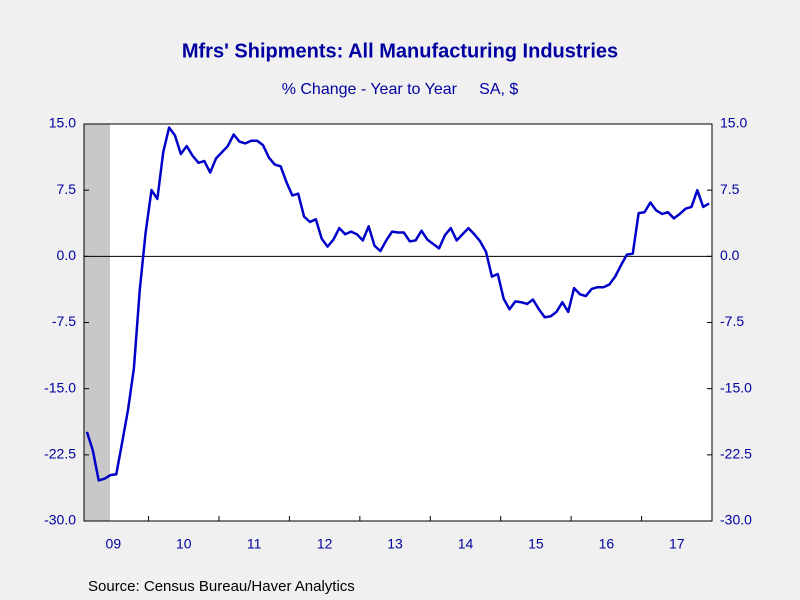 Image resolution: width=800 pixels, height=600 pixels. What do you see at coordinates (736, 454) in the screenshot?
I see `y2-tick-label: -22.5` at bounding box center [736, 454].